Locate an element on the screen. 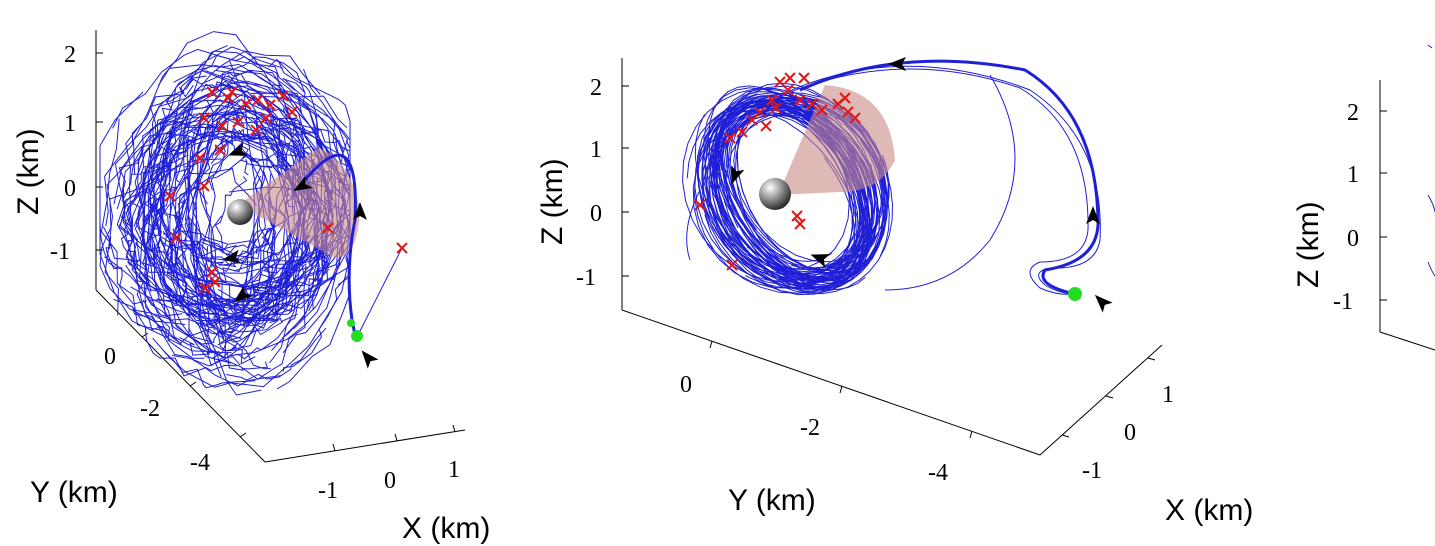 The width and height of the screenshot is (1435, 546). p2-x-axis-line is located at coordinates (1101, 400).